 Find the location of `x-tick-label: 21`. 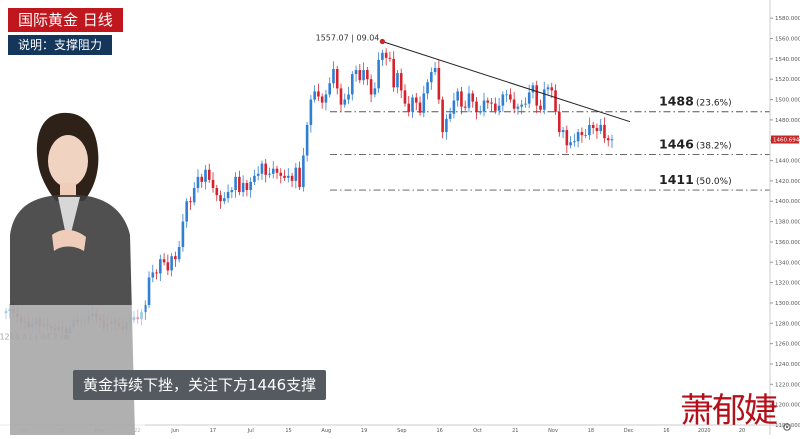

x-tick-label: 21 is located at coordinates (515, 431).